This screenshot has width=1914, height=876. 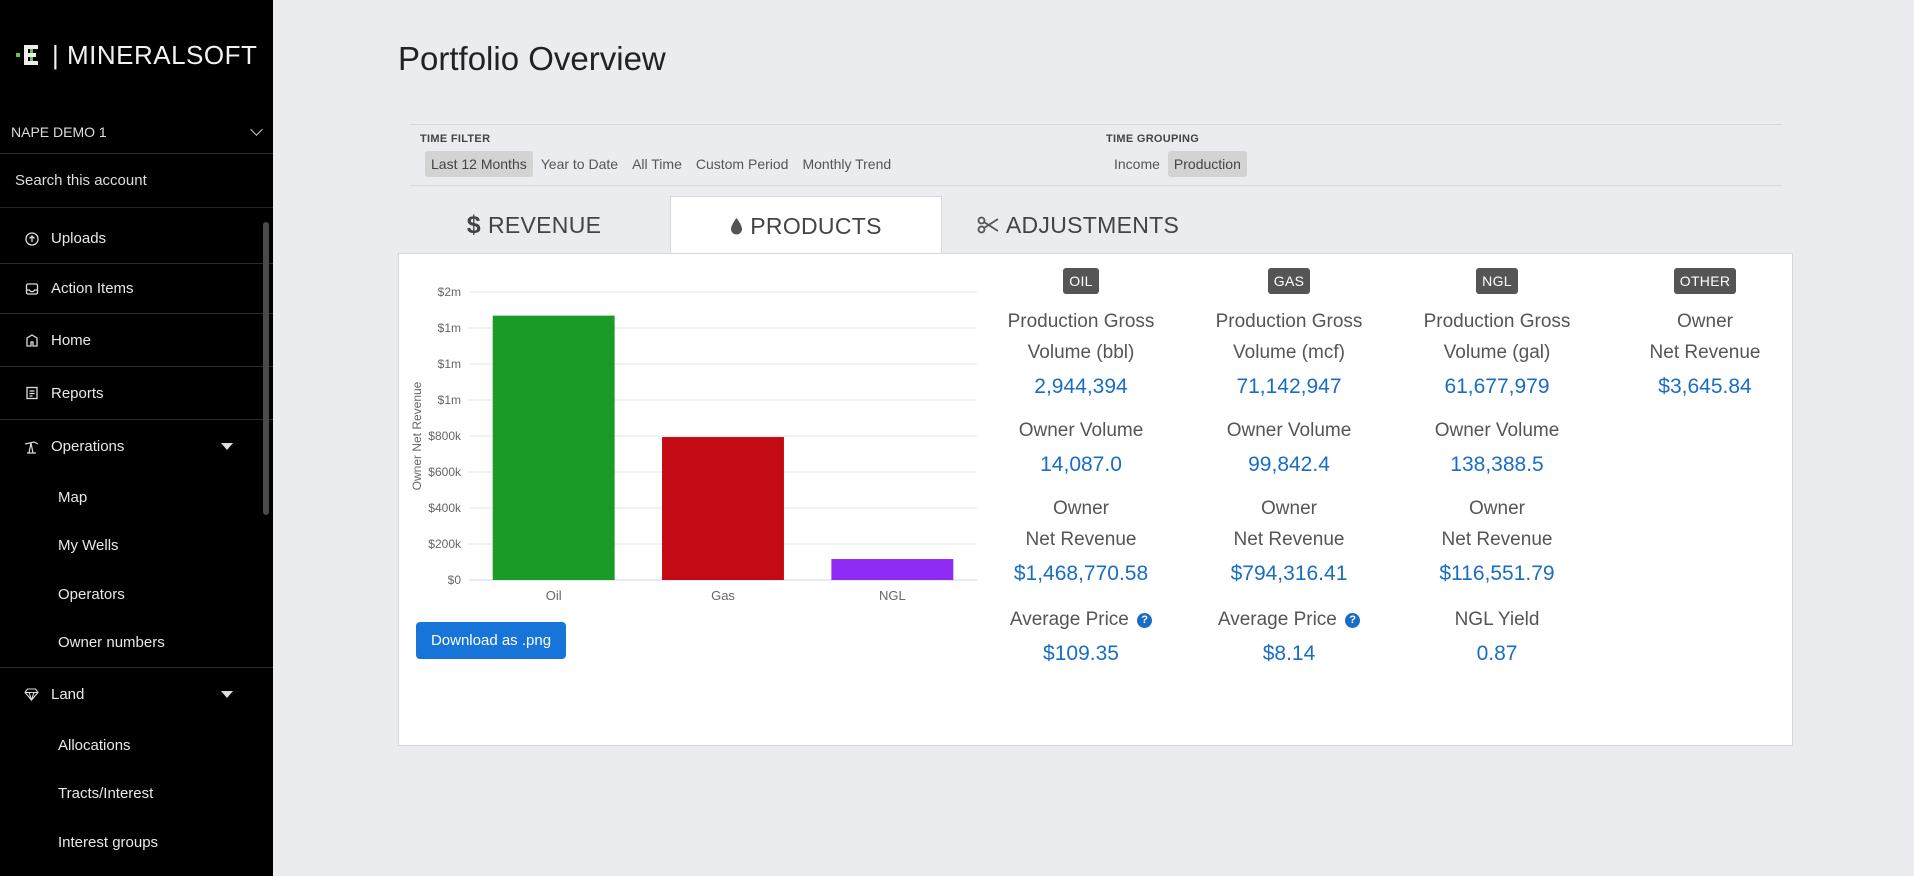 I want to click on sidebar-item-label: Home, so click(x=71, y=340).